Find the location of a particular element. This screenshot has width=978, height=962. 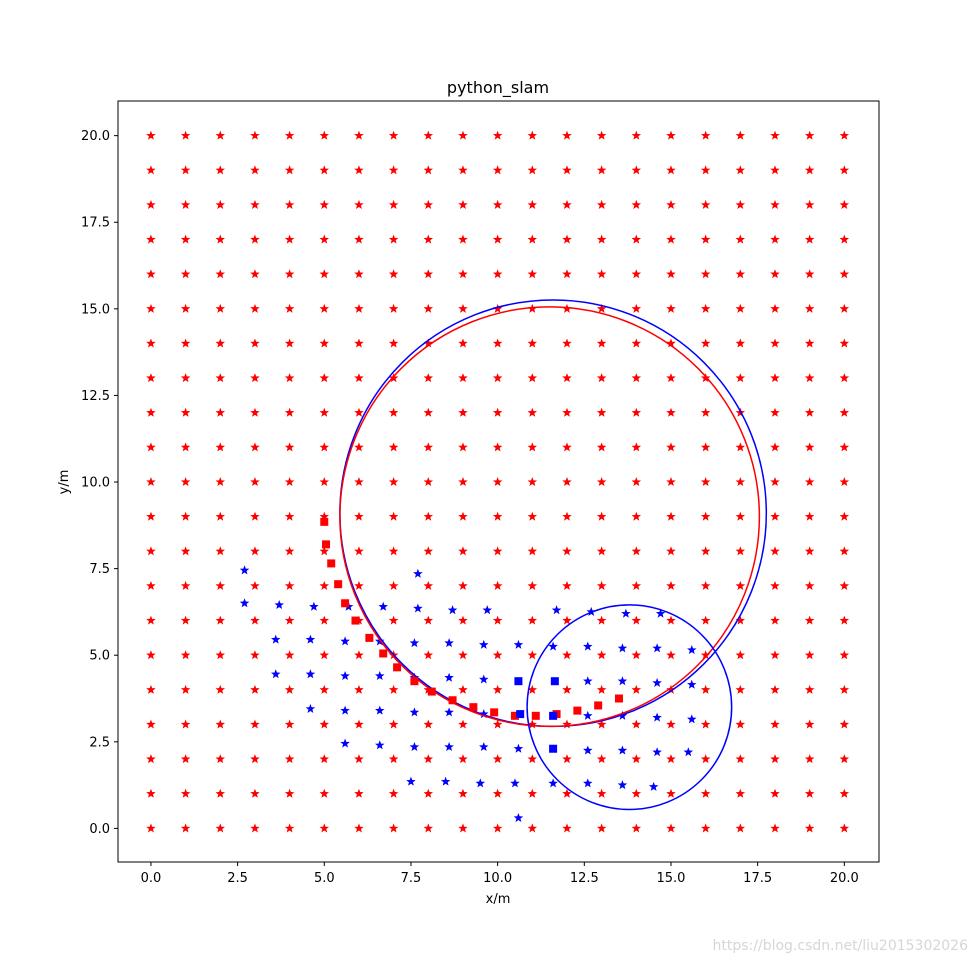

x-axis: 0.0 2.5 5.0 7.5 10.0 12.5 15.0 17.5 20.0 is located at coordinates (500, 874).